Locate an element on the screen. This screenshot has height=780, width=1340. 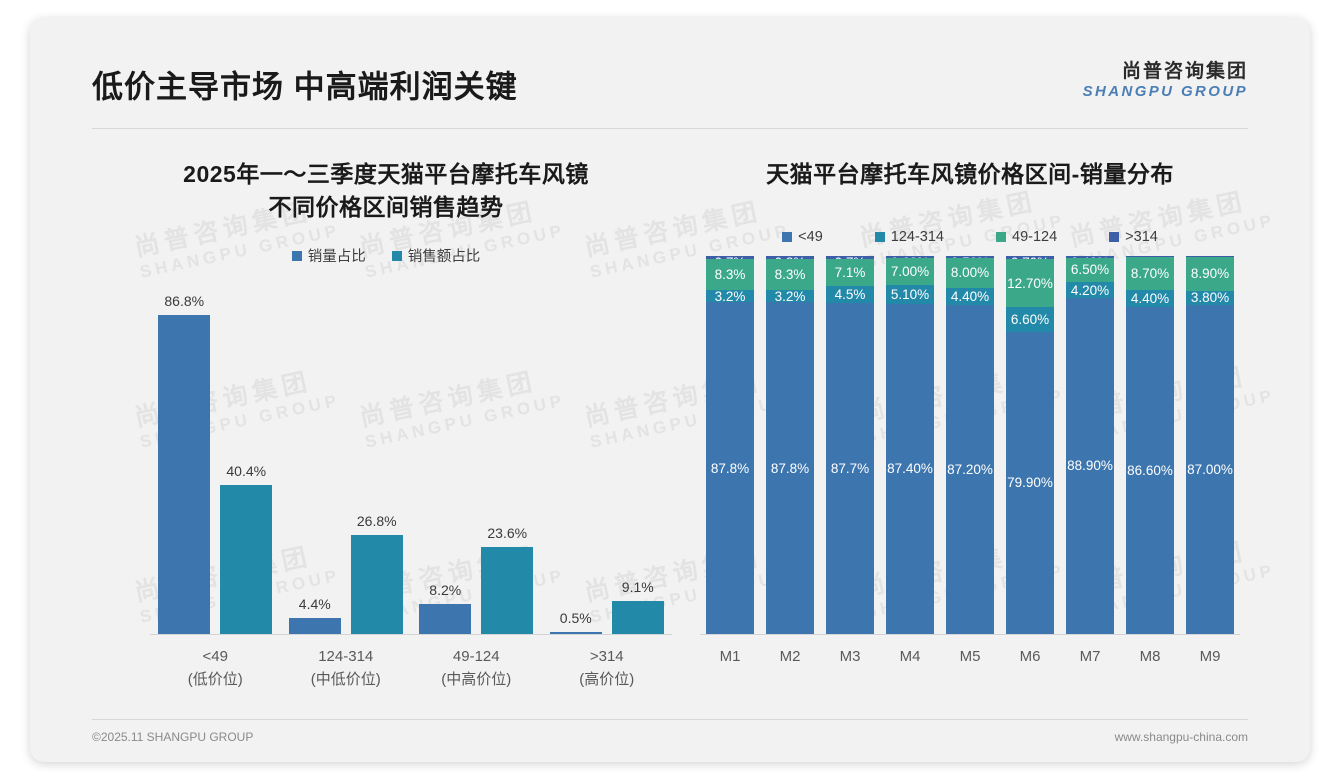
stack-segment: 3.80% is located at coordinates (1210, 297).